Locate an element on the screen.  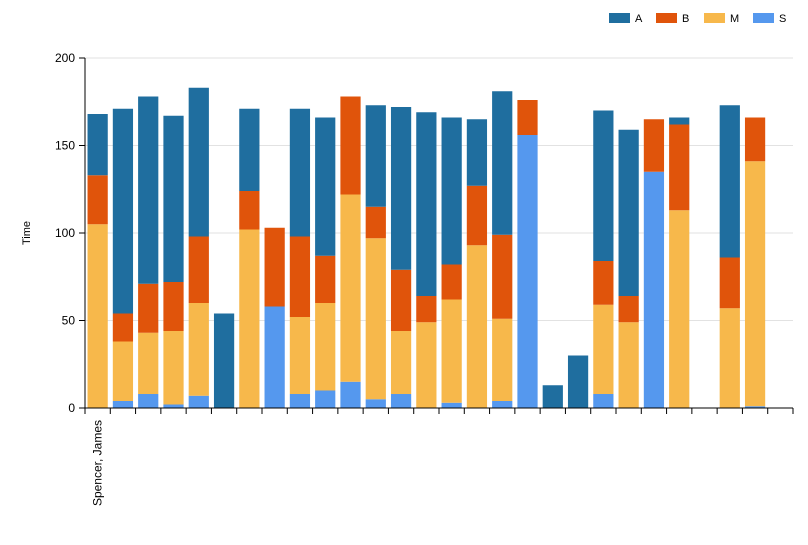
legend-item-m: M is located at coordinates (721, 19).